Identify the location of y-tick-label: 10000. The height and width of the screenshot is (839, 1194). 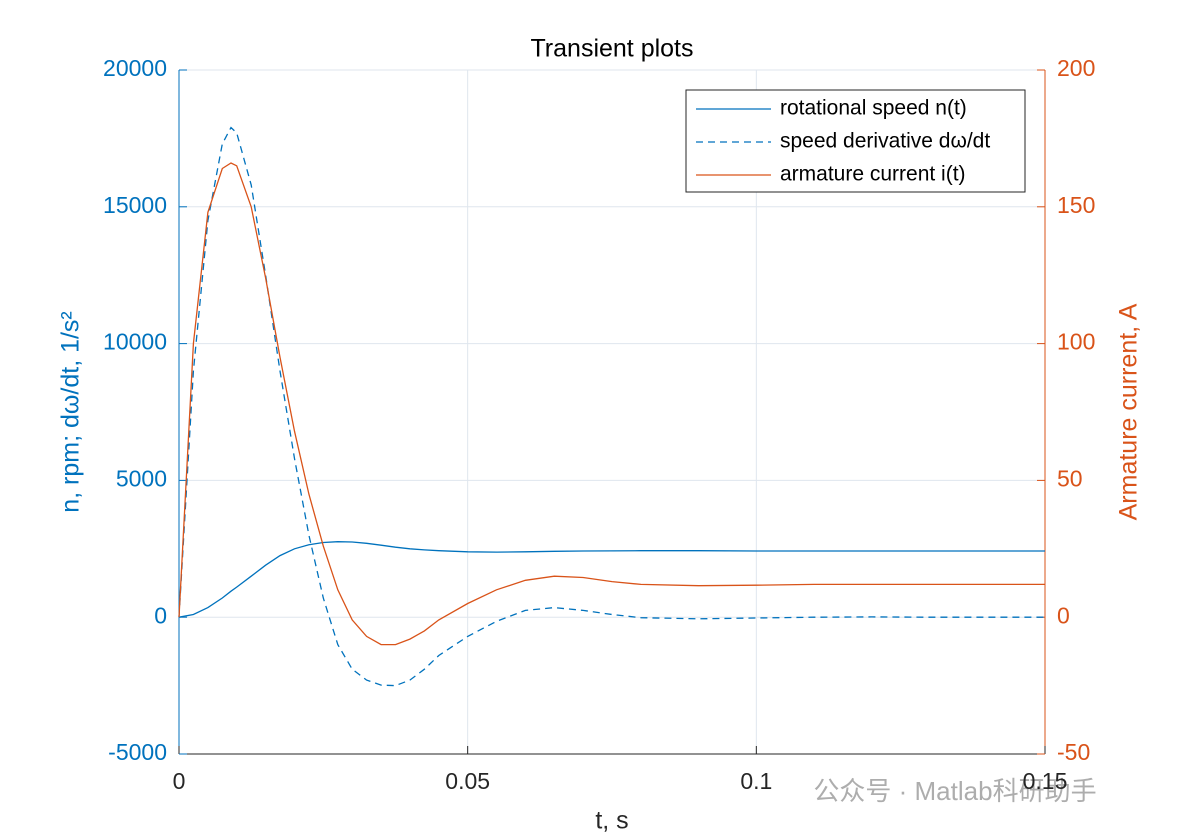
(135, 342).